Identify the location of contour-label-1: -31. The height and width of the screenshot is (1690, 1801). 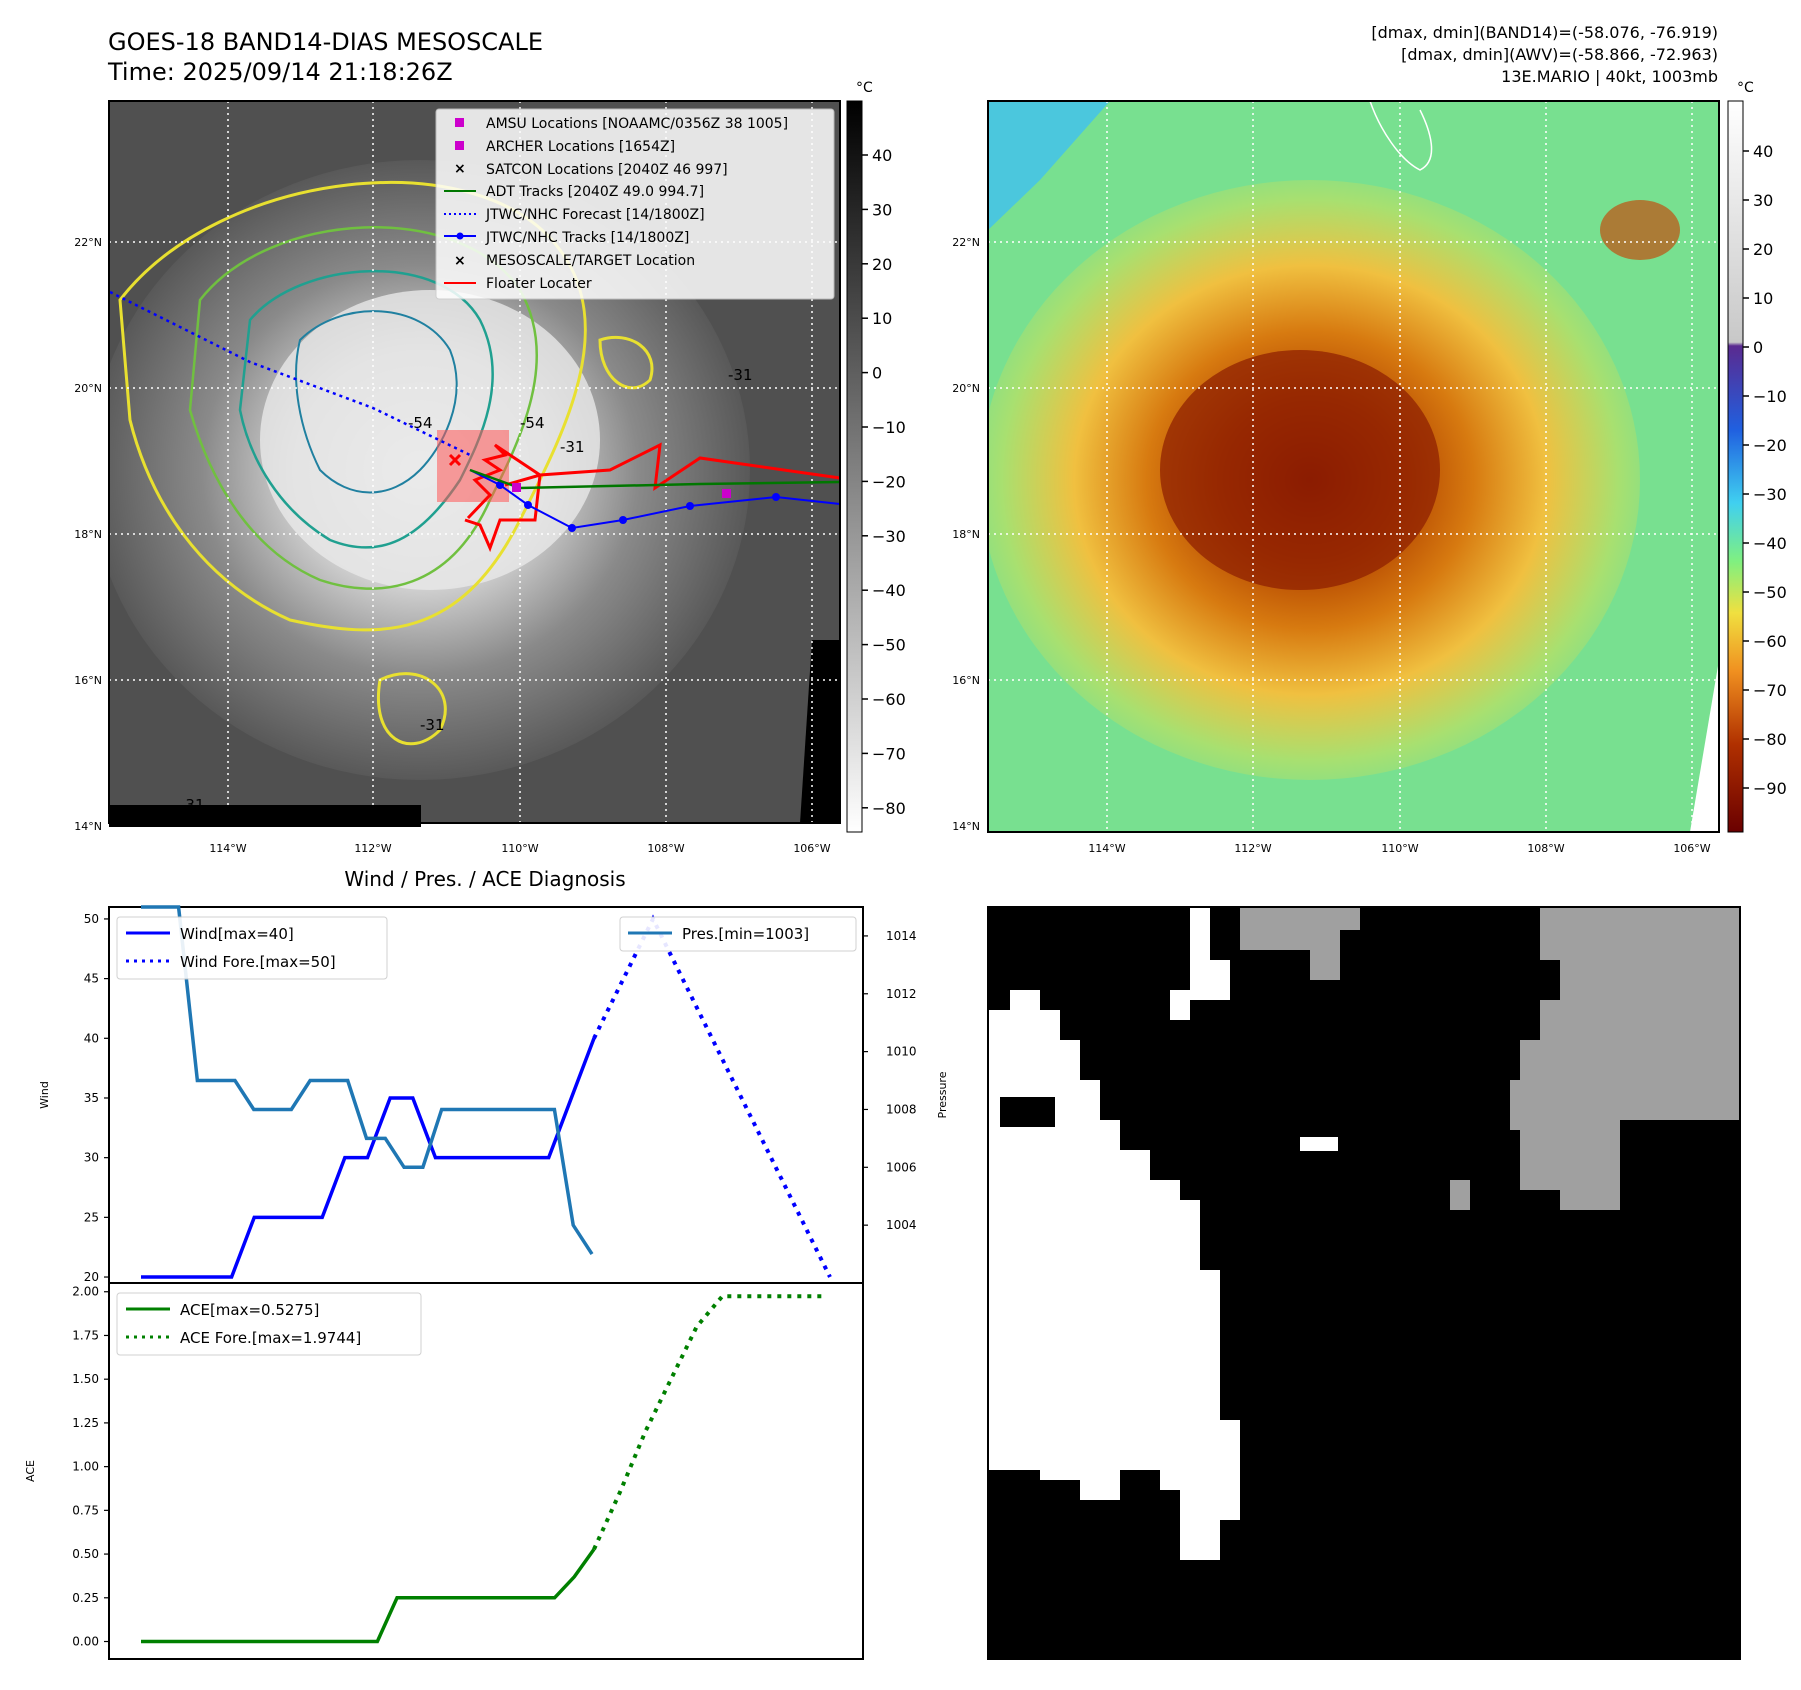
(740, 375).